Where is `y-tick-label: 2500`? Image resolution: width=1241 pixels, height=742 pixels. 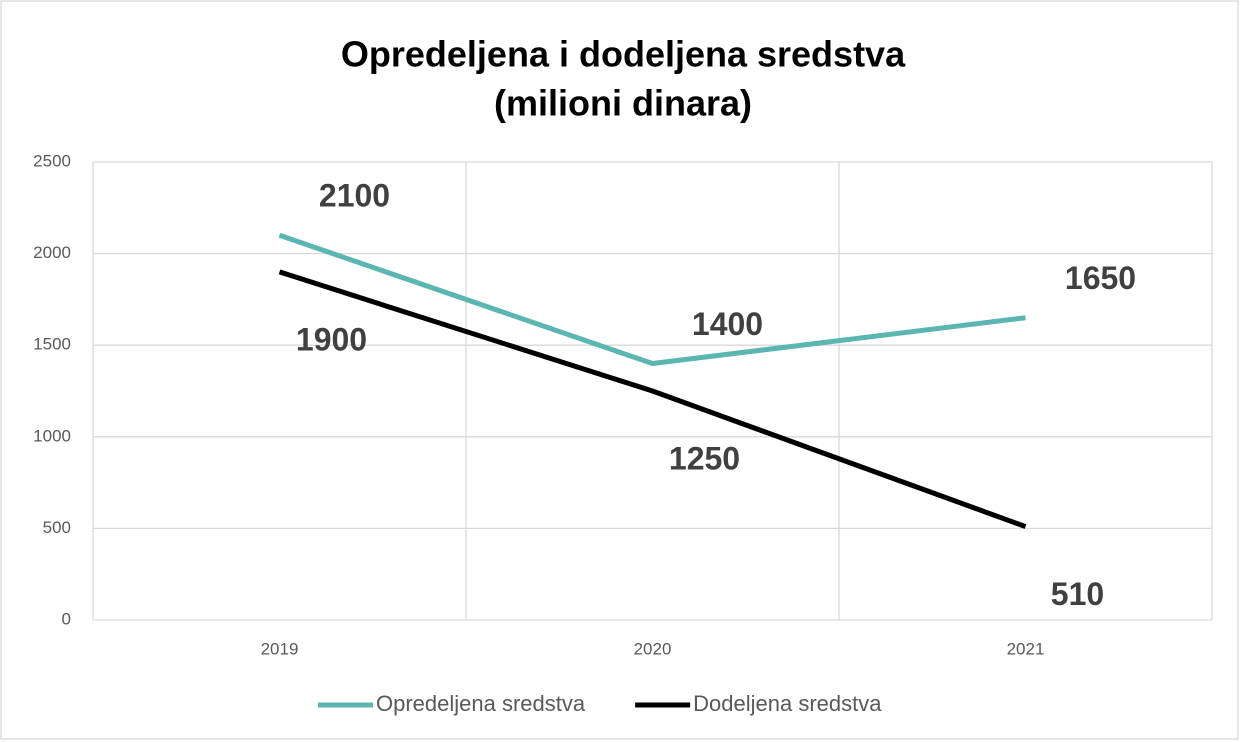
y-tick-label: 2500 is located at coordinates (52, 160).